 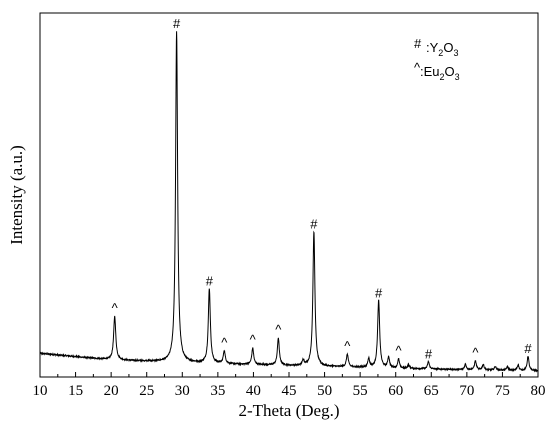 What do you see at coordinates (16, 195) in the screenshot?
I see `y-axis-title: Intensity (a.u.)` at bounding box center [16, 195].